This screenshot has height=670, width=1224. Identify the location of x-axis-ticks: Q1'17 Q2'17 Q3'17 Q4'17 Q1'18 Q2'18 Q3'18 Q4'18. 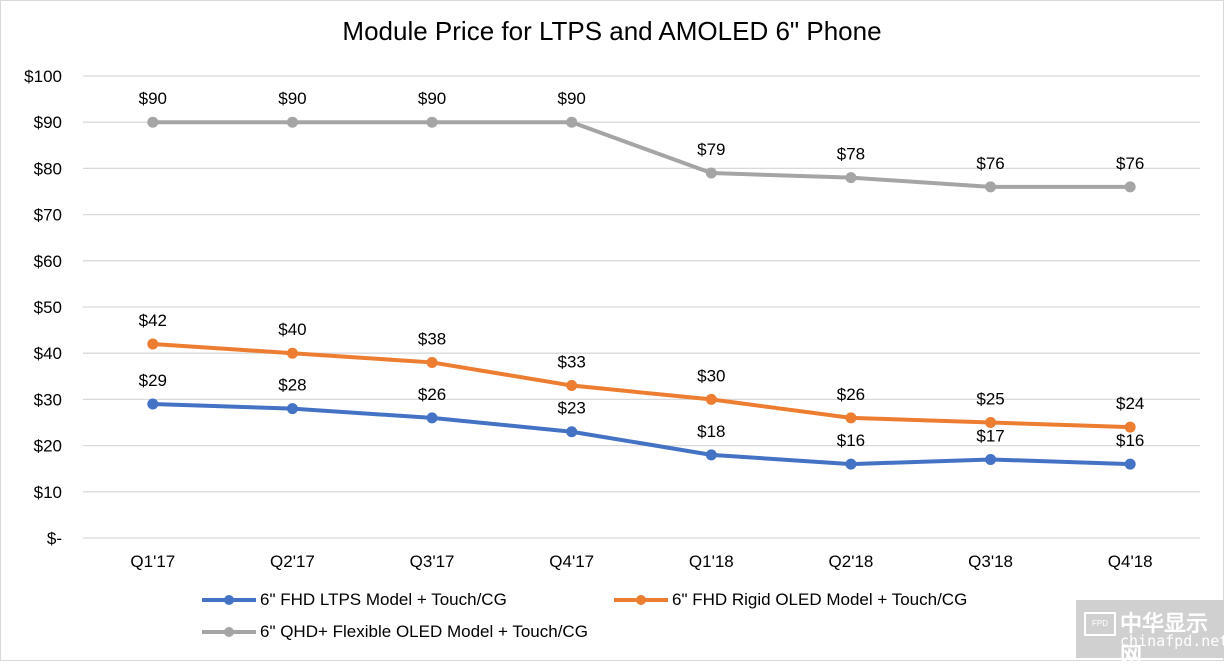
(641, 561).